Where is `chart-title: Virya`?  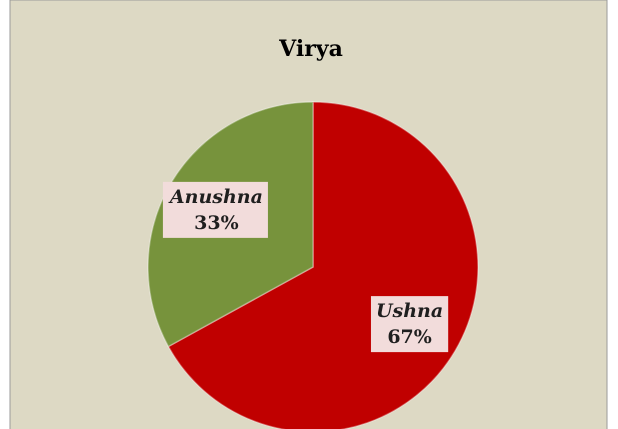
chart-title: Virya is located at coordinates (310, 49).